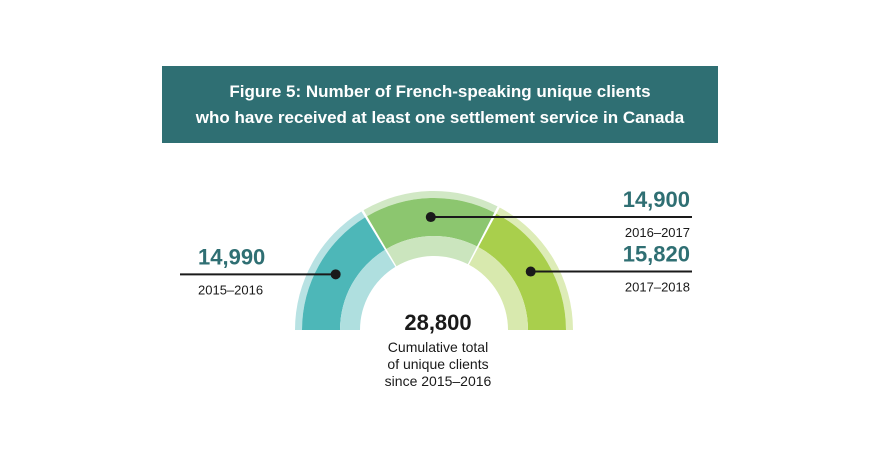 This screenshot has height=465, width=880. Describe the element at coordinates (437, 364) in the screenshot. I see `total-caption: of unique clients` at that location.